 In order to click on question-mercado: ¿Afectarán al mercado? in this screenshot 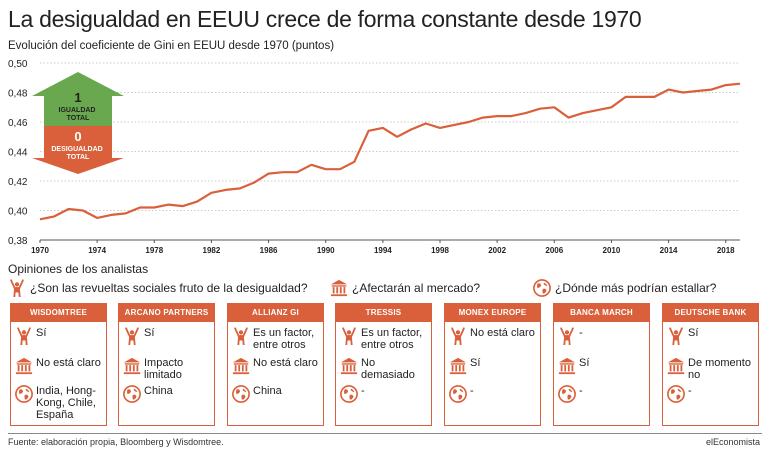, I will do `click(405, 288)`.